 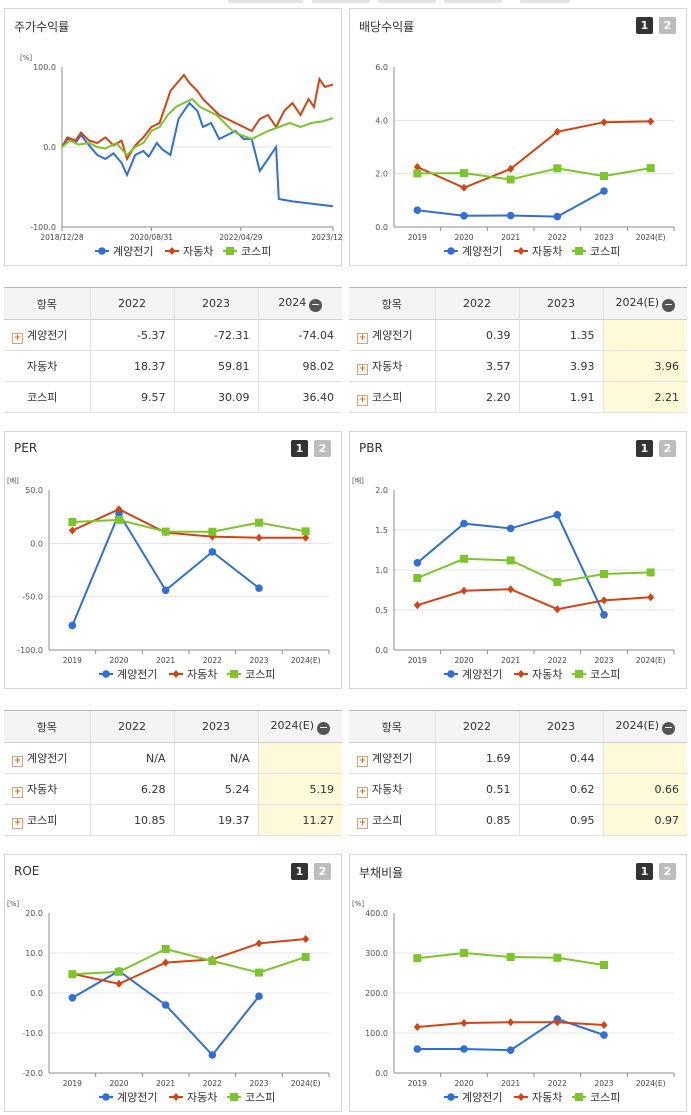 What do you see at coordinates (371, 448) in the screenshot?
I see `pbr-title: PBR` at bounding box center [371, 448].